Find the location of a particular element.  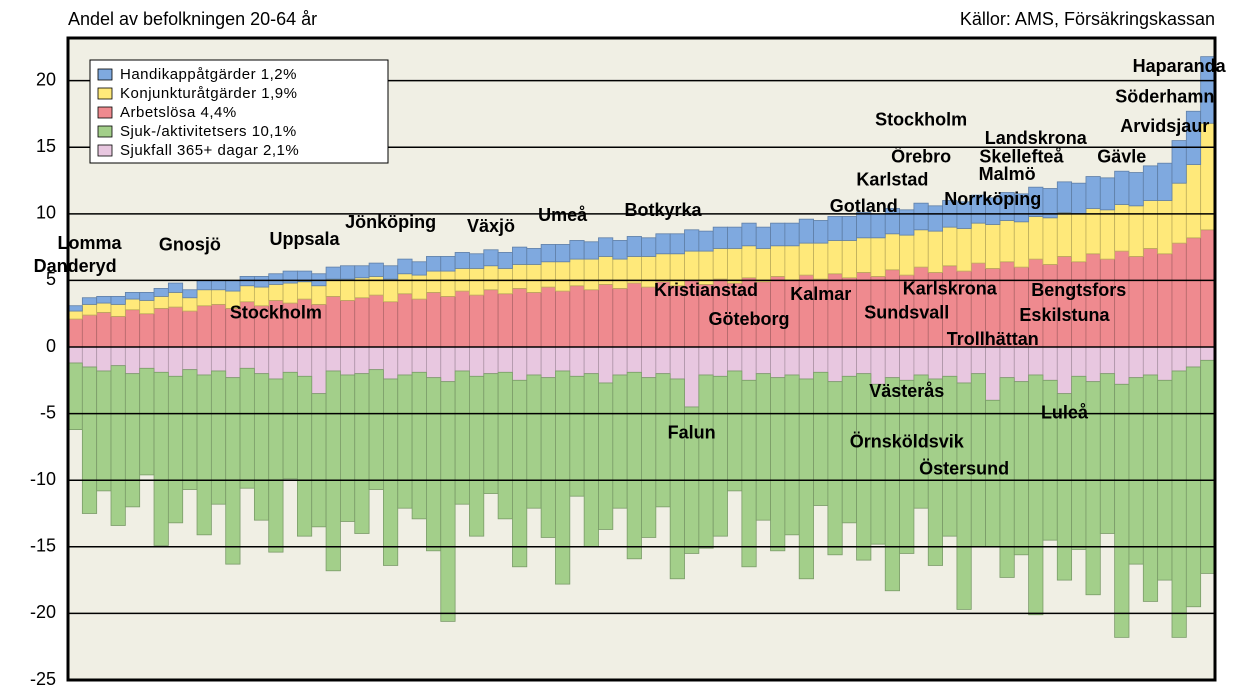

legend-box is located at coordinates (239, 111).